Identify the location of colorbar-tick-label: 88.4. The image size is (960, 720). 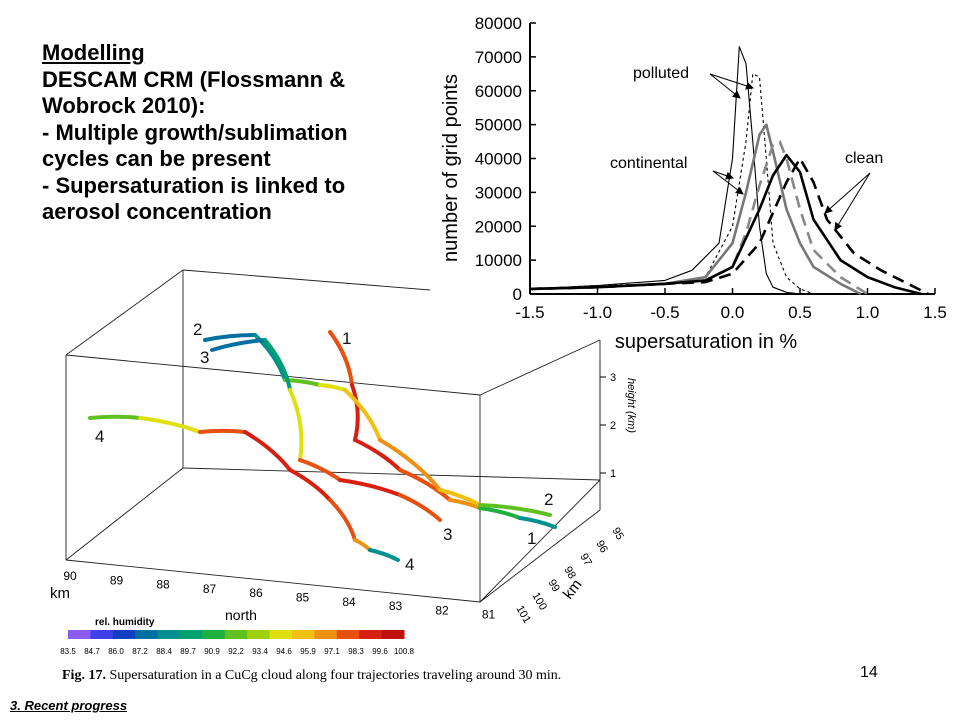
(164, 651).